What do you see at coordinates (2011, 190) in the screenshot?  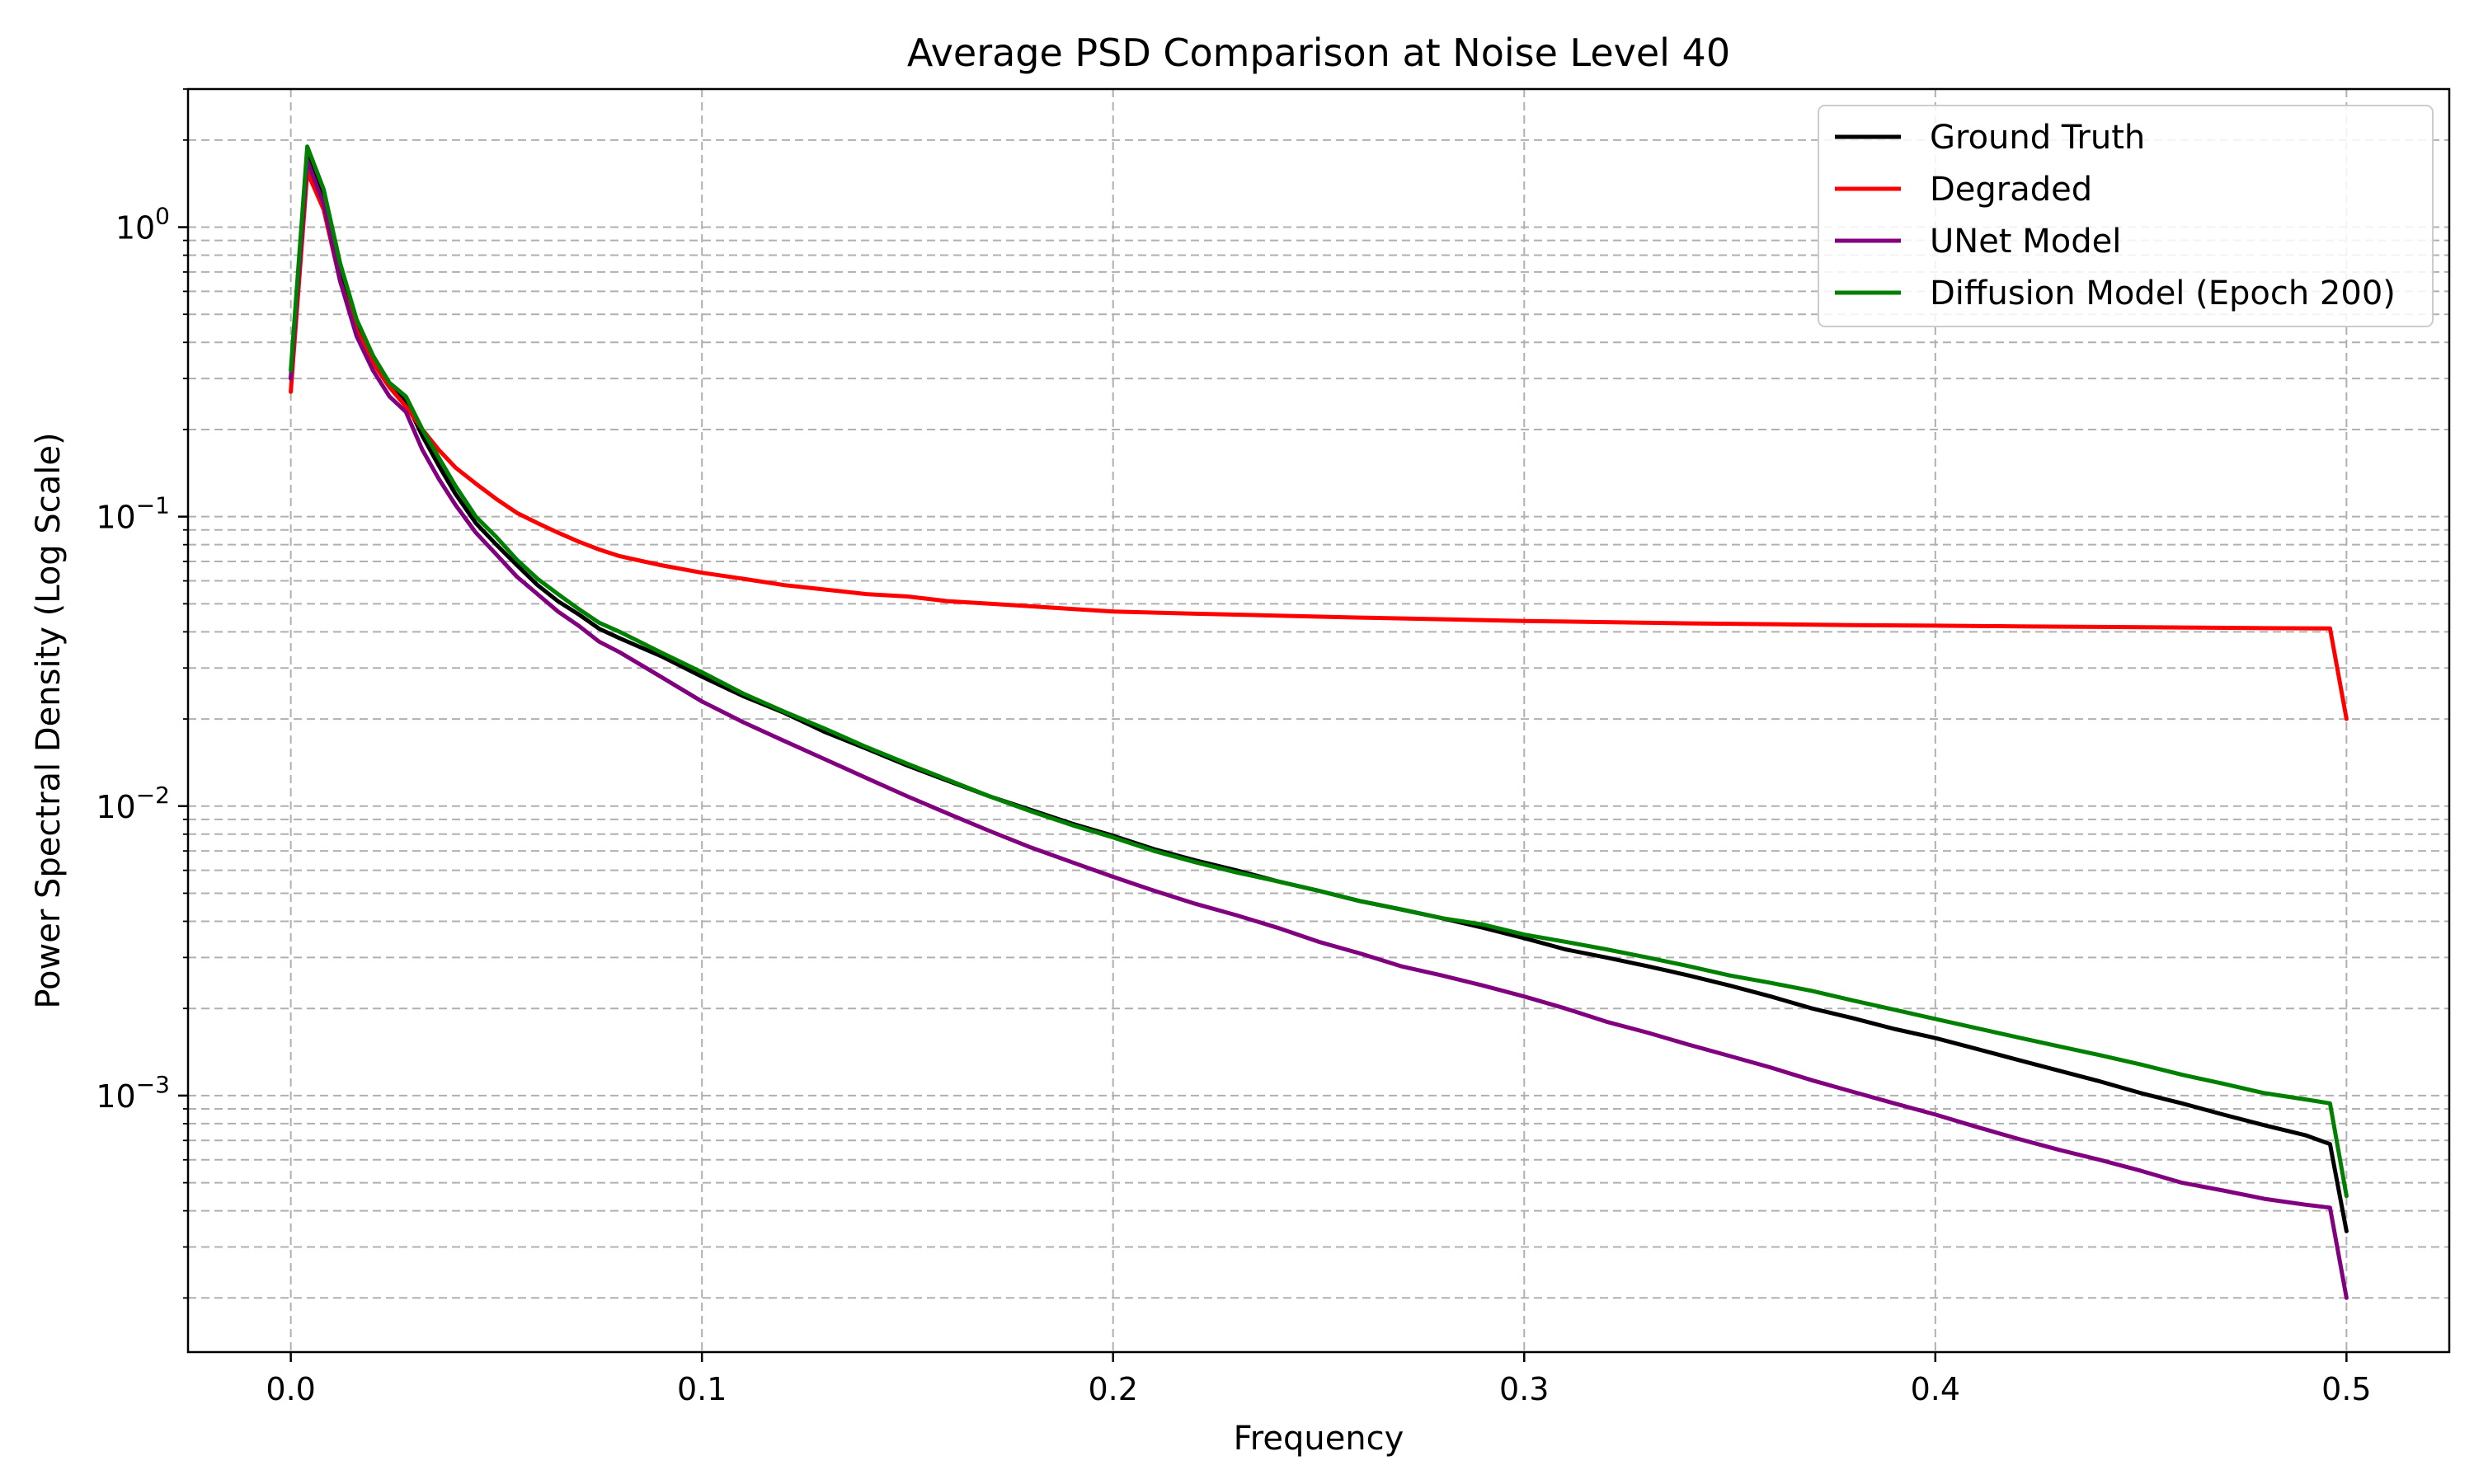 I see `legend-label: Degraded` at bounding box center [2011, 190].